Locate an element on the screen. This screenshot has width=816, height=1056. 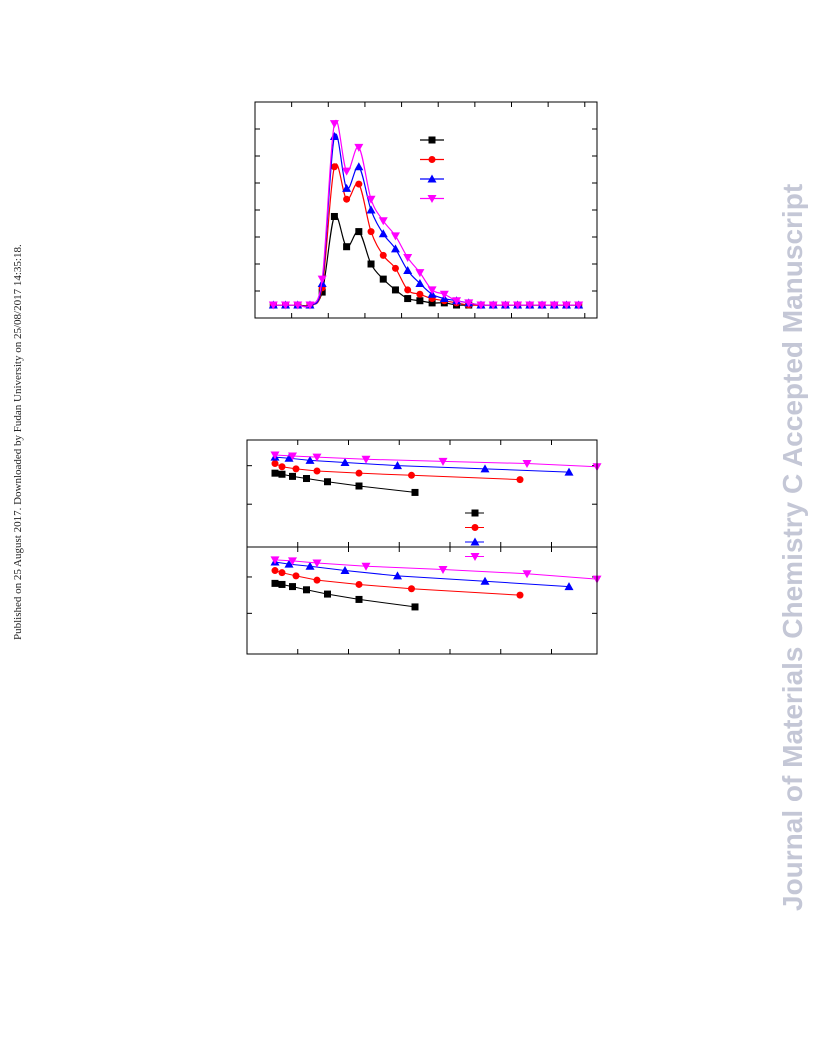
chart1-series-4-line is located at coordinates (426, 213).